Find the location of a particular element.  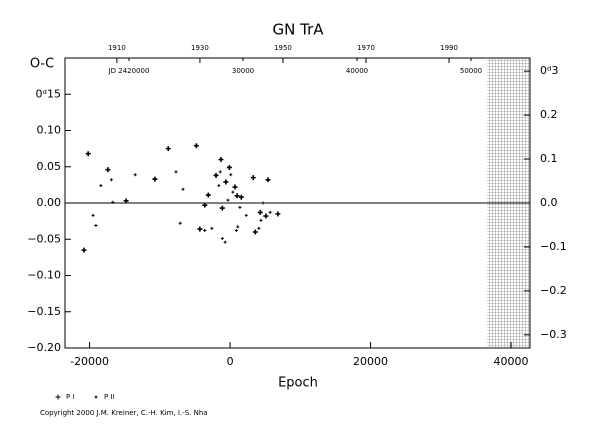

y-tick-label: −0.05 is located at coordinates (44, 238).